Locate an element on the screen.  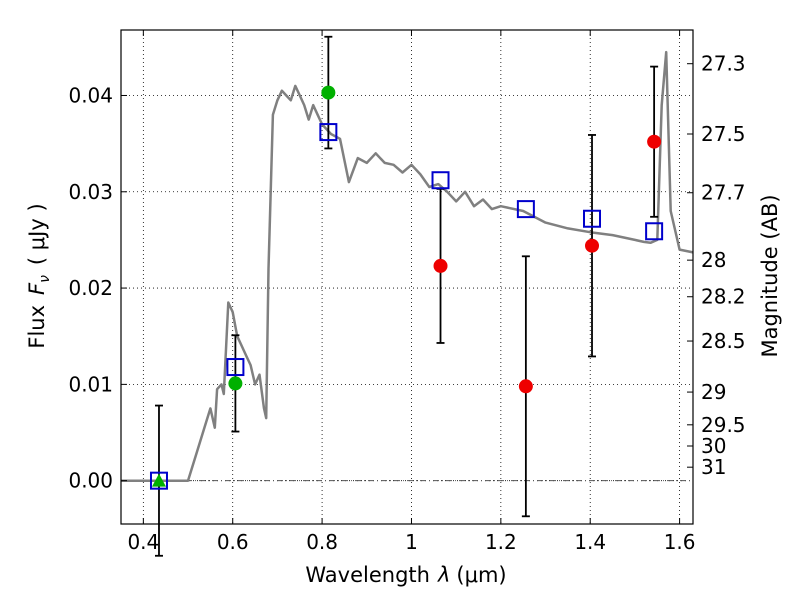
y-tick-label: 0.02 is located at coordinates (90, 288).